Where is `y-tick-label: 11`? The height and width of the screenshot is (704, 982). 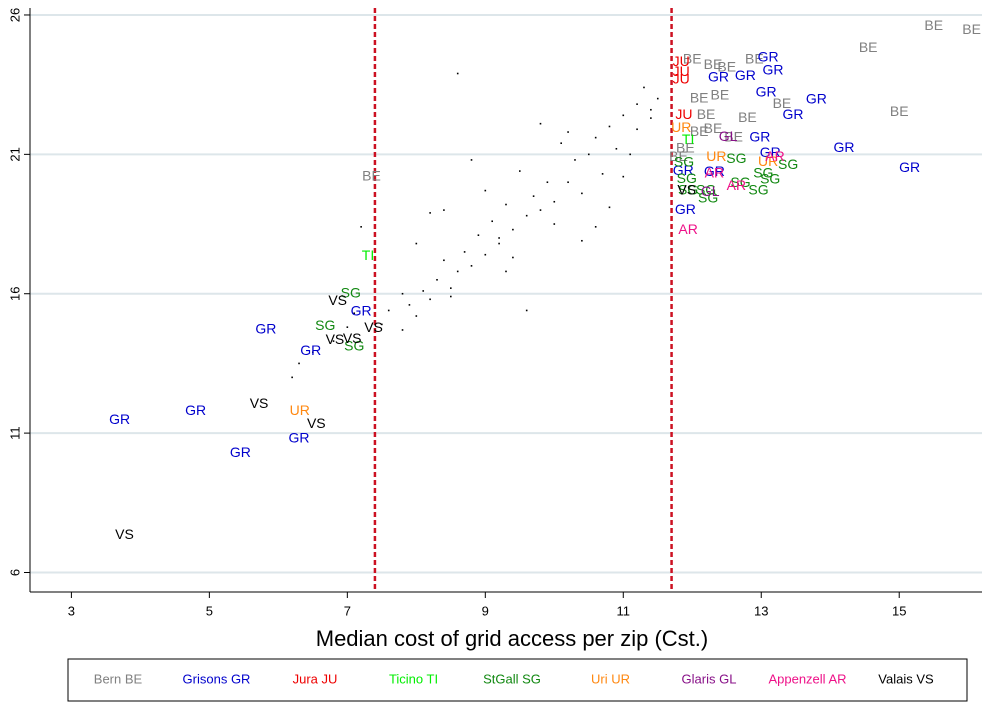 y-tick-label: 11 is located at coordinates (14, 433).